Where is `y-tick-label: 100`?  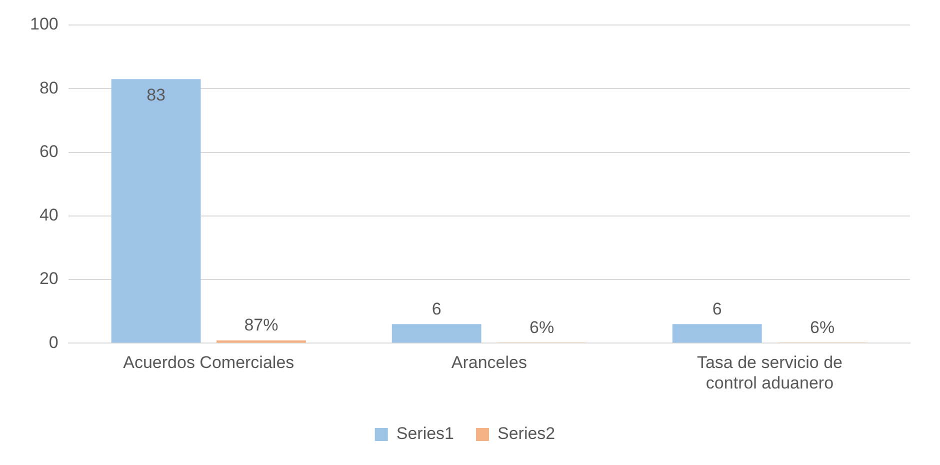 y-tick-label: 100 is located at coordinates (44, 24).